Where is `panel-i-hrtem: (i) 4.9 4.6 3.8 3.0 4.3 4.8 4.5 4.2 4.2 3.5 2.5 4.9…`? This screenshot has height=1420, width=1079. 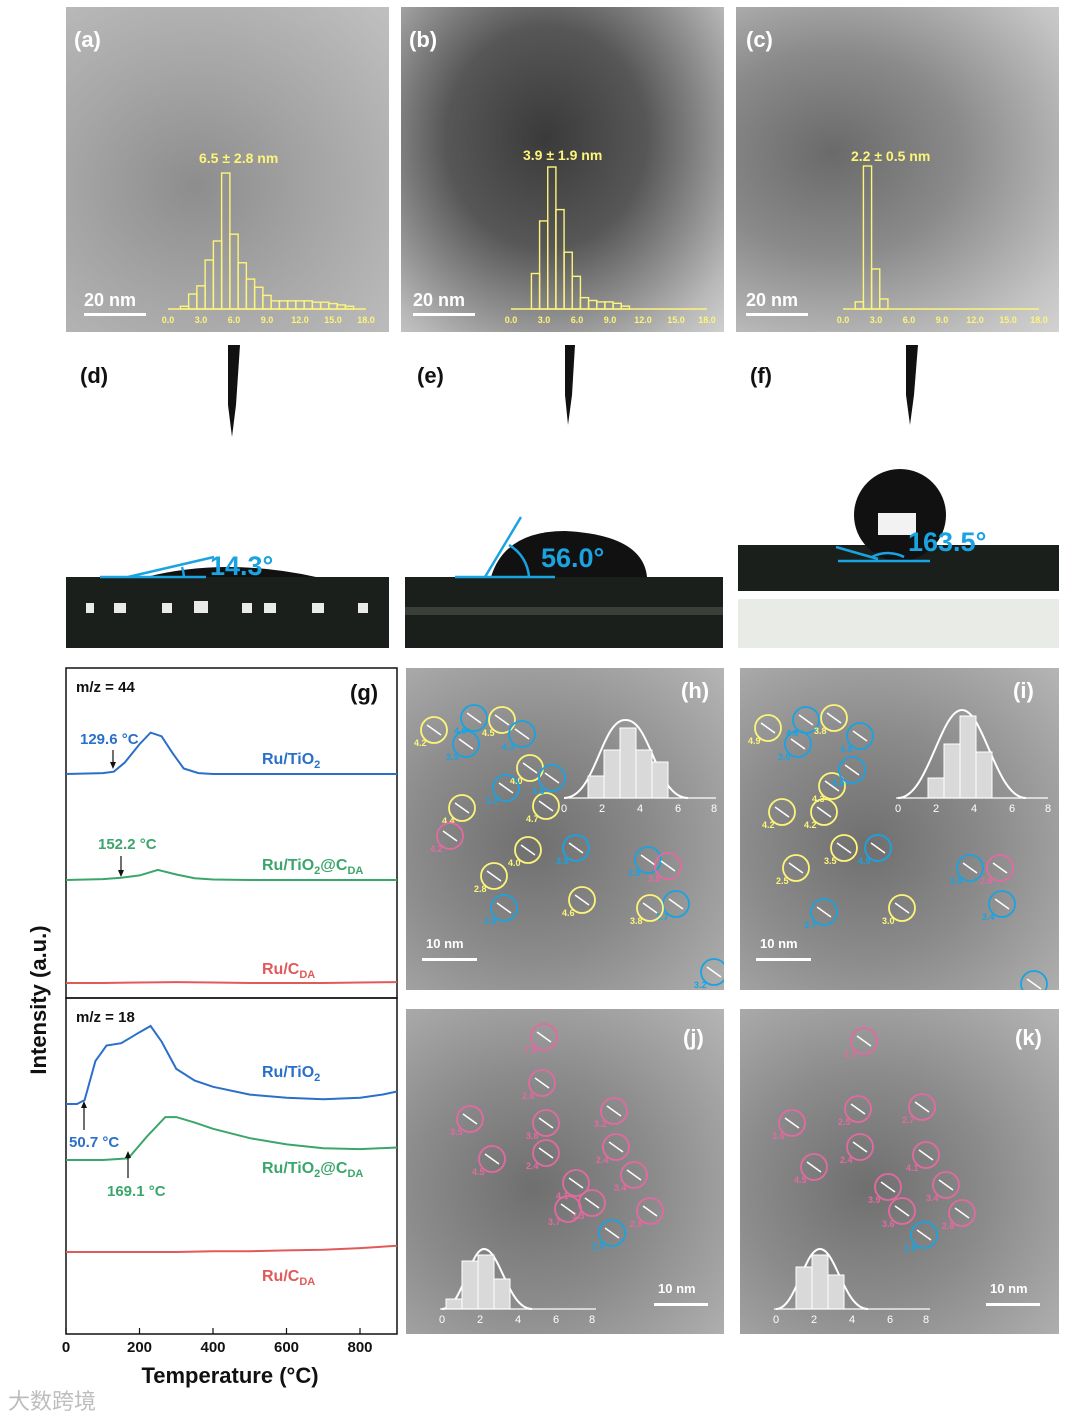 panel-i-hrtem: (i) 4.9 4.6 3.8 3.0 4.3 4.8 4.5 4.2 4.2 3.5 2.5 4.9… is located at coordinates (899, 829).